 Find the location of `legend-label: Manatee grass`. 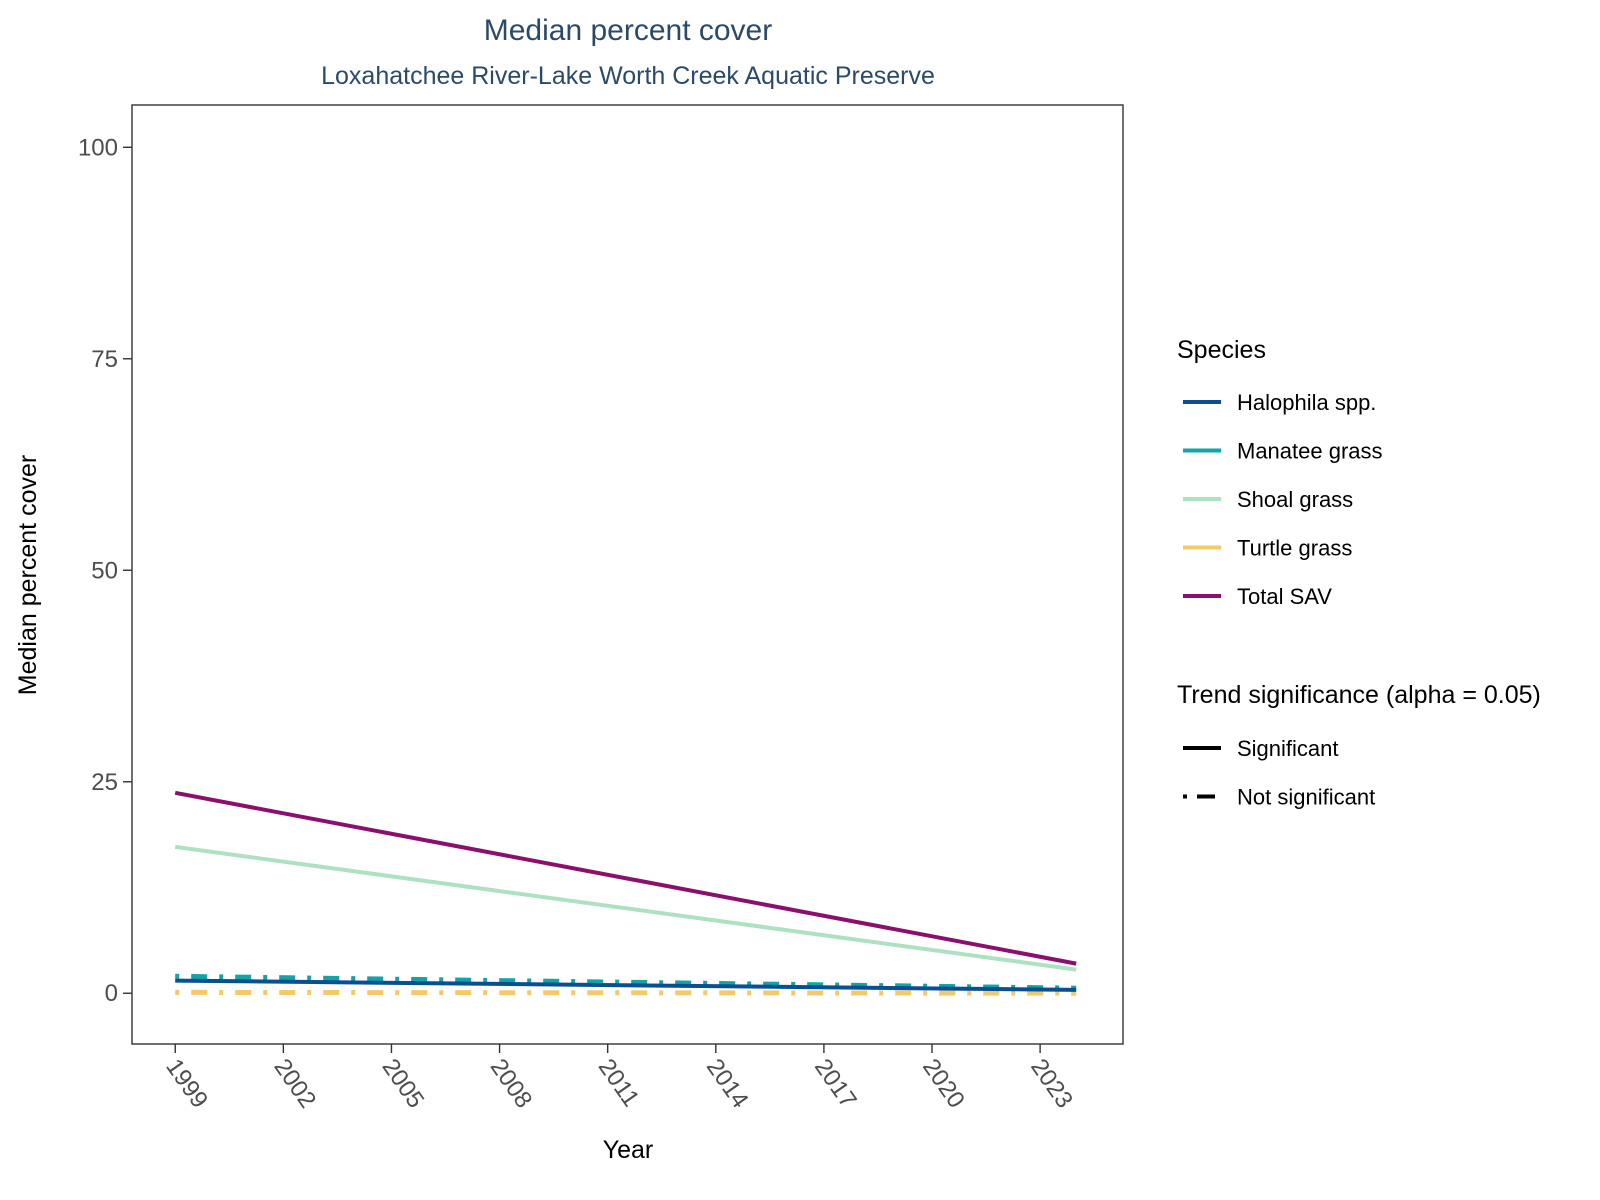

legend-label: Manatee grass is located at coordinates (1310, 451).